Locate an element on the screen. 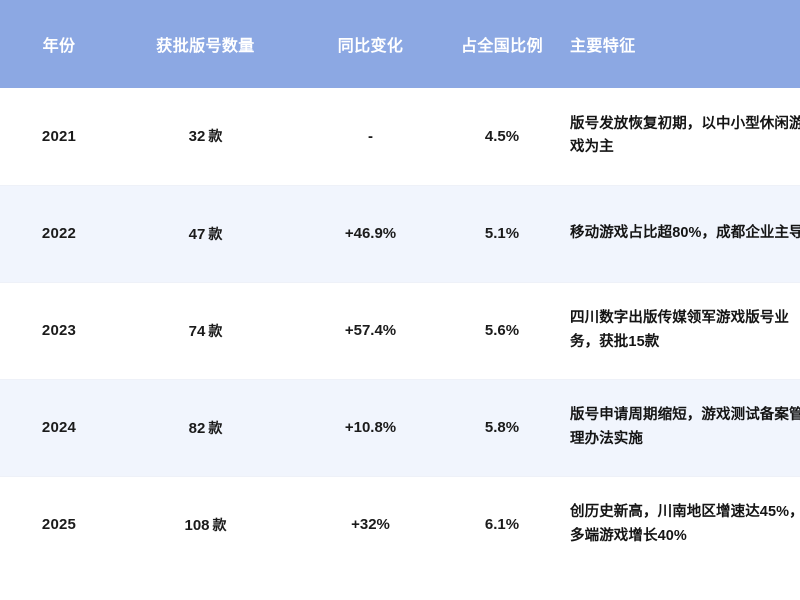  cell-feature: 四川数字出版传媒领军游戏版号业务，获批15款 is located at coordinates (679, 330).